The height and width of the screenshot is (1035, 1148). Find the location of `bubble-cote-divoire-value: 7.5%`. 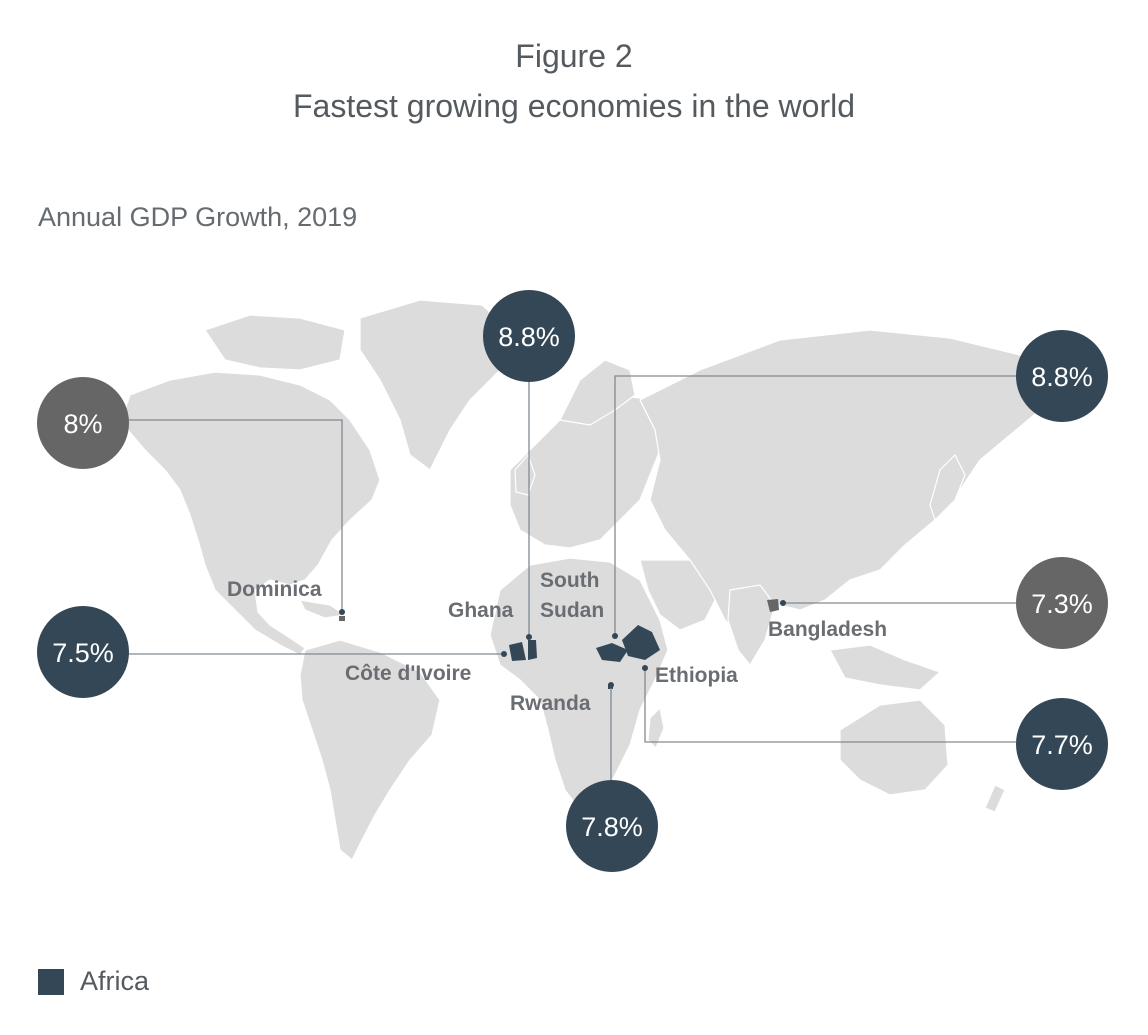

bubble-cote-divoire-value: 7.5% is located at coordinates (83, 653).